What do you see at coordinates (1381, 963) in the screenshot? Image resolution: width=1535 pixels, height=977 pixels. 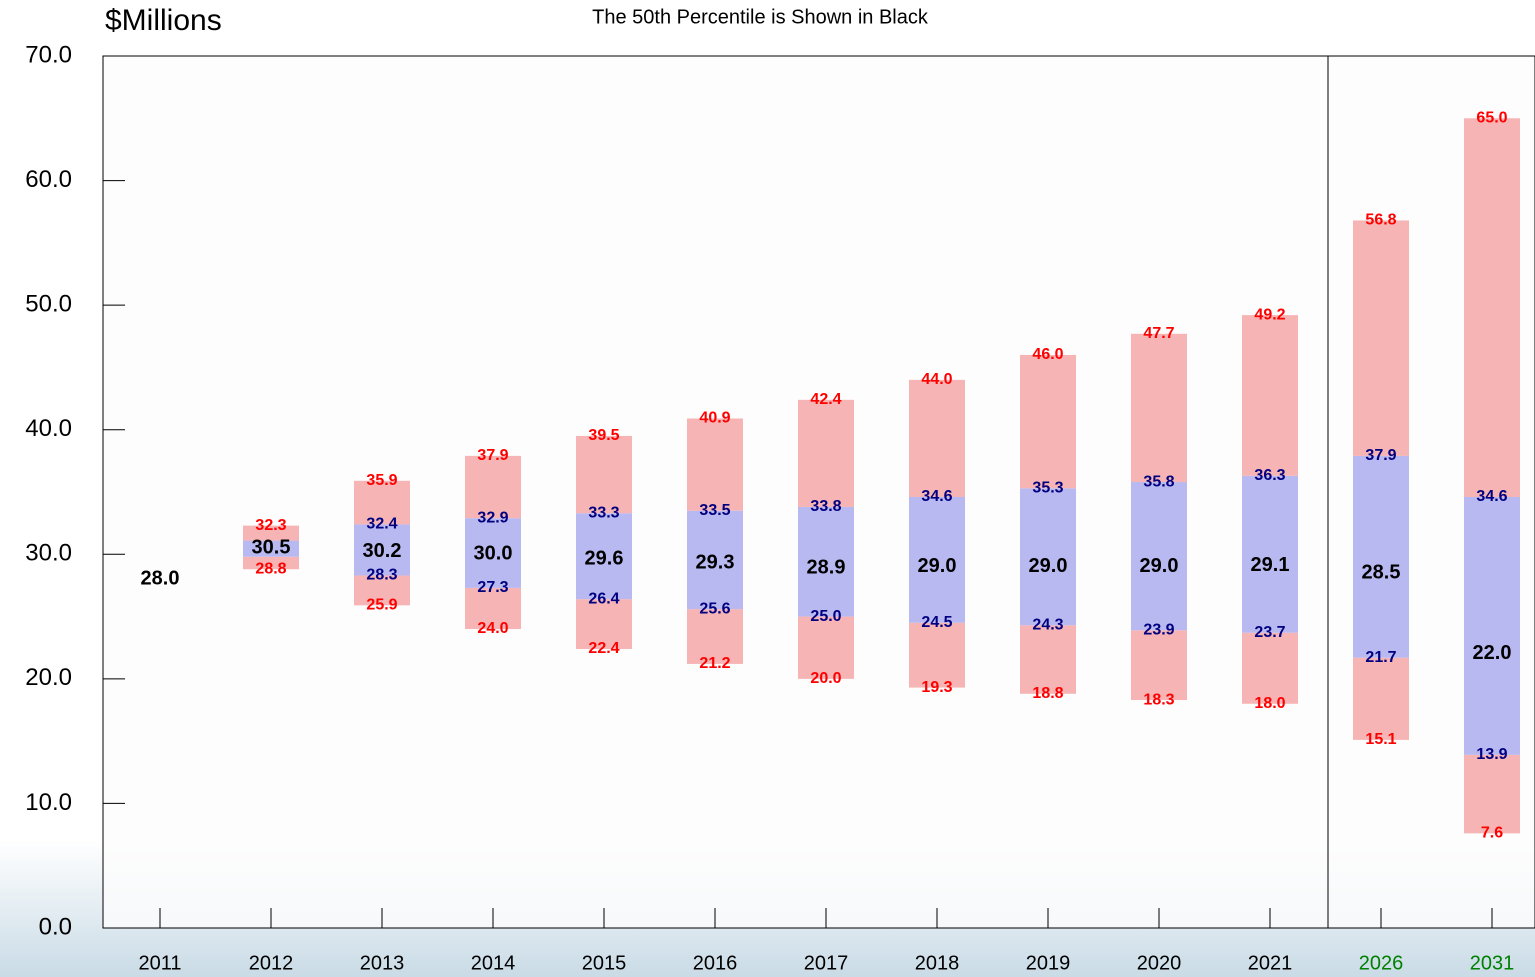 I see `x-tick-label: 2026` at bounding box center [1381, 963].